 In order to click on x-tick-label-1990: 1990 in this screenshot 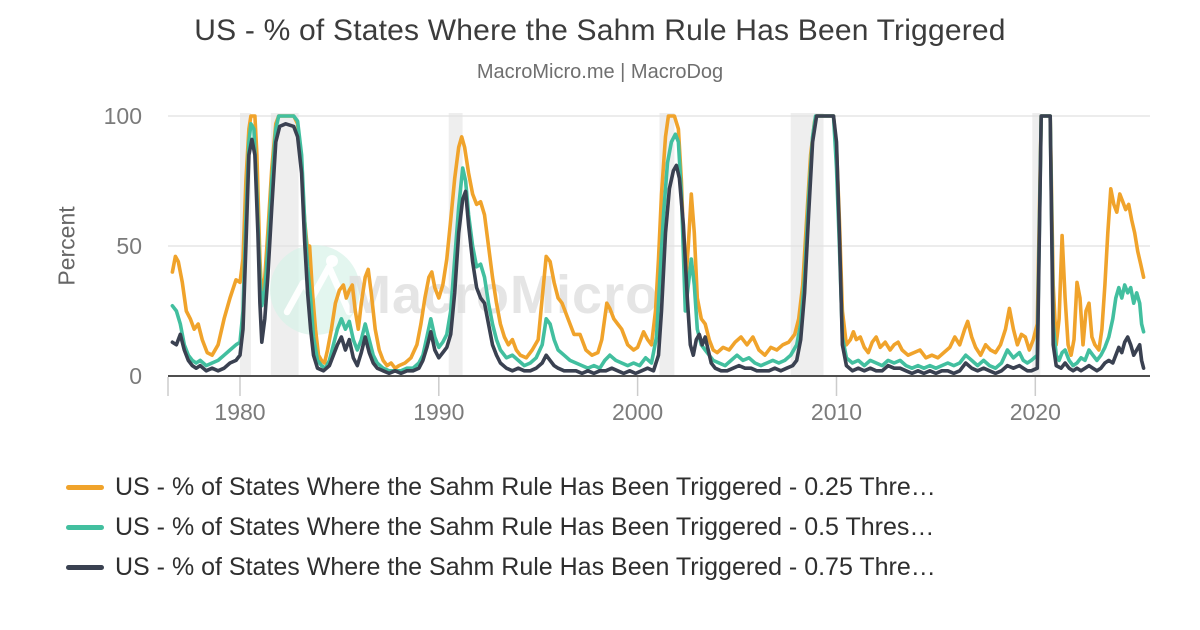, I will do `click(438, 412)`.